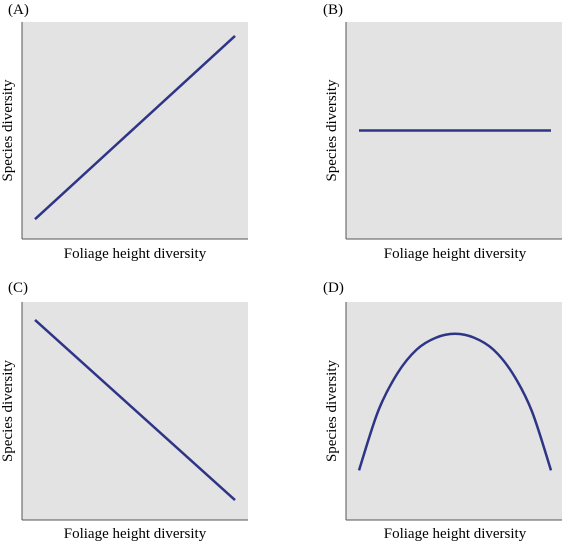 This screenshot has width=563, height=542. What do you see at coordinates (333, 288) in the screenshot?
I see `panel-label-d: (D)` at bounding box center [333, 288].